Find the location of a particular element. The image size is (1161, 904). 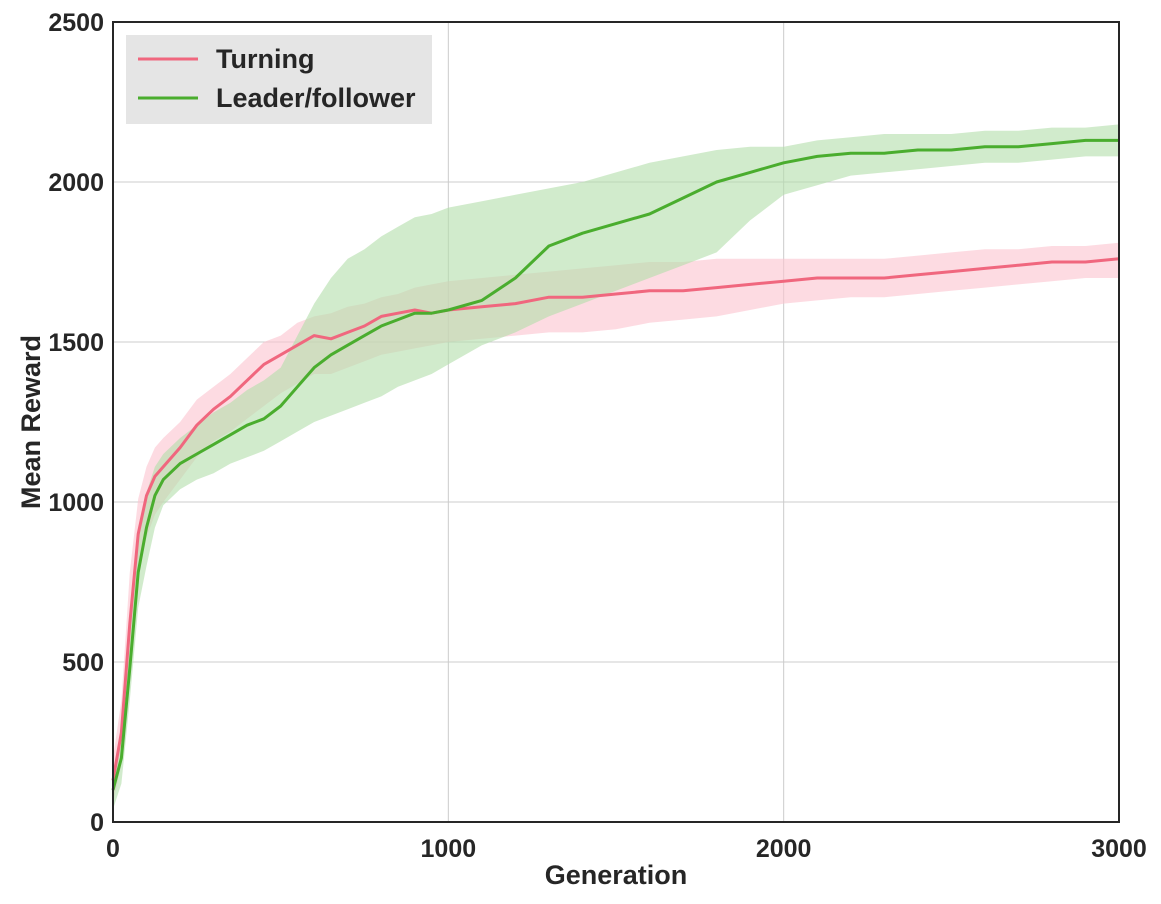

y-tick-label-1000: 1000 is located at coordinates (76, 503).